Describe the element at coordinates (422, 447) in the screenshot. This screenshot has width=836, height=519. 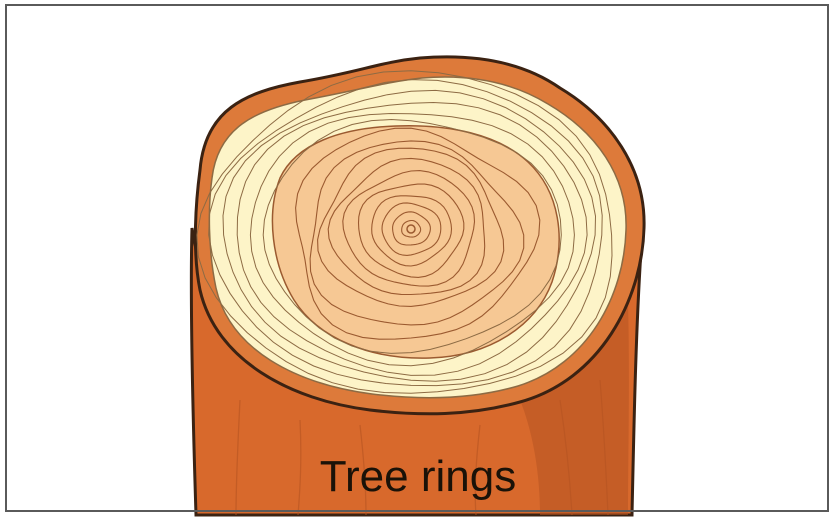
I see `bark-grain` at that location.